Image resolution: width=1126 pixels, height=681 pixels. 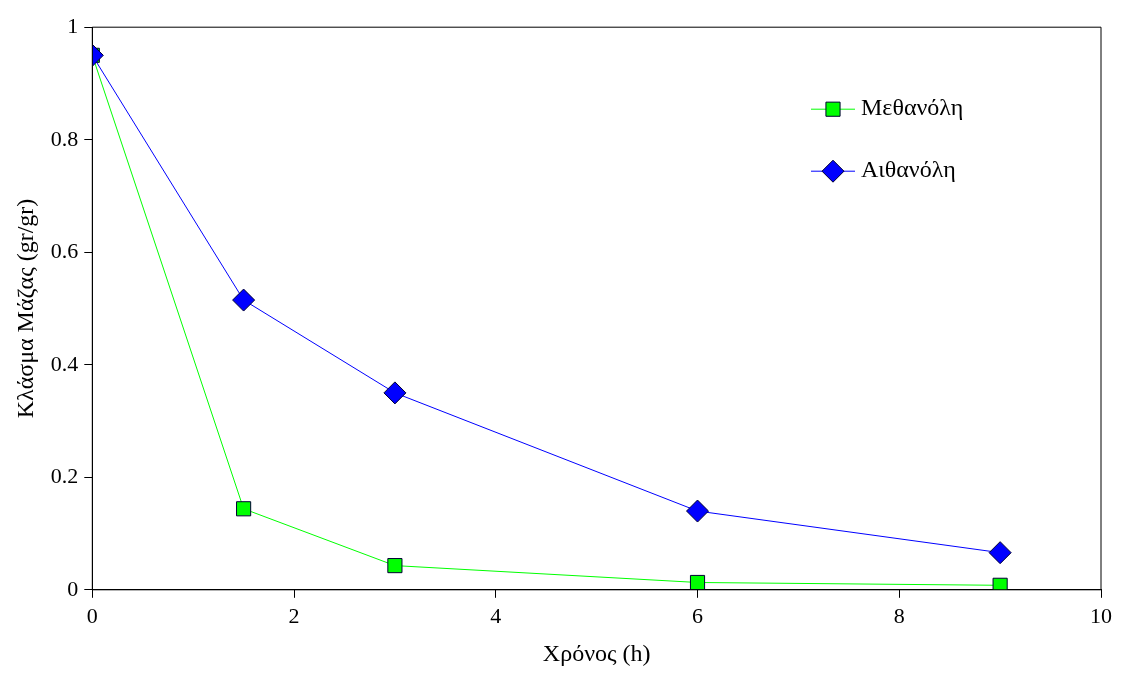 What do you see at coordinates (596, 652) in the screenshot?
I see `x-axis-title: Χρόνος (h)` at bounding box center [596, 652].